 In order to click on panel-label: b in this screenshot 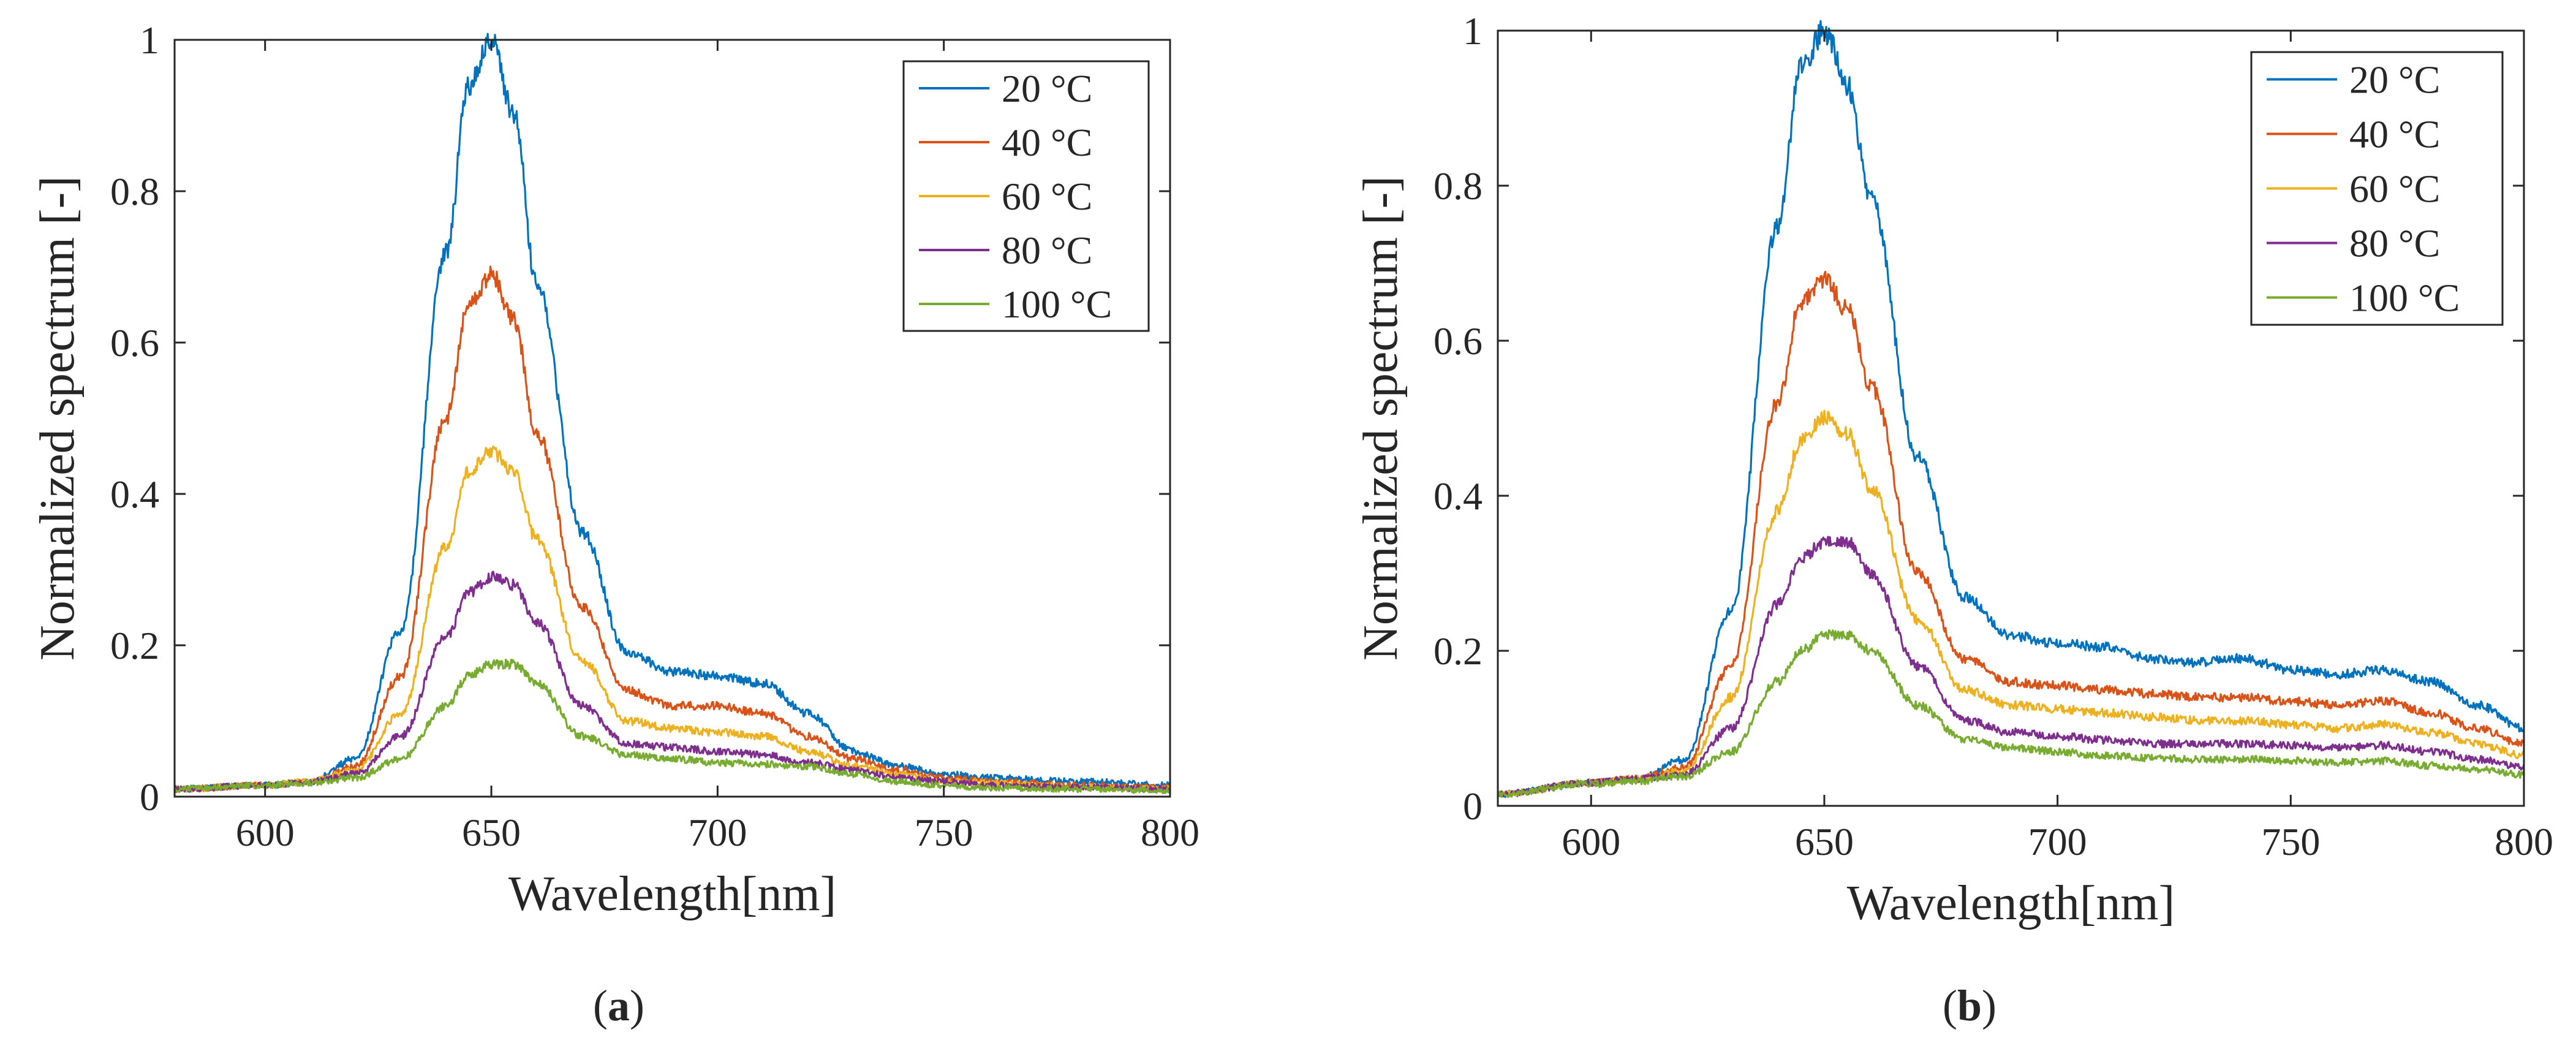, I will do `click(1969, 1006)`.